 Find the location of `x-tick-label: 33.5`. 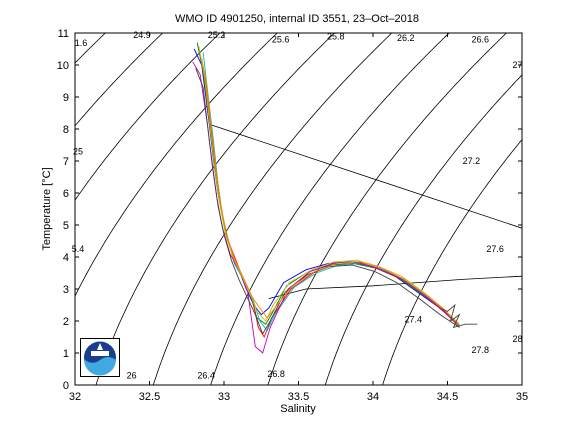

x-tick-label: 33.5 is located at coordinates (298, 397).